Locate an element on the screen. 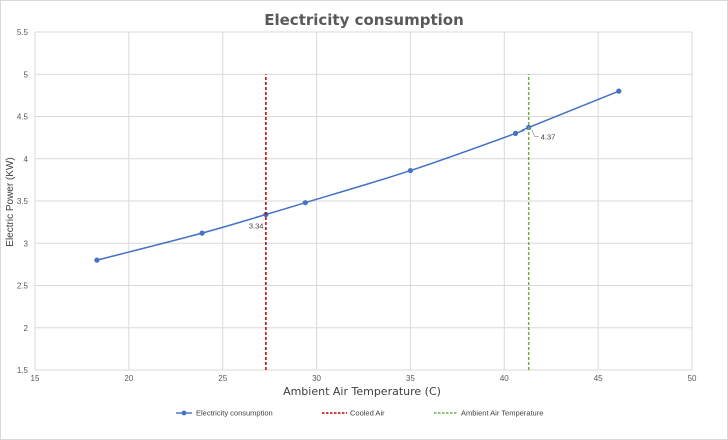 The height and width of the screenshot is (440, 728). data-label: 4.37 is located at coordinates (548, 136).